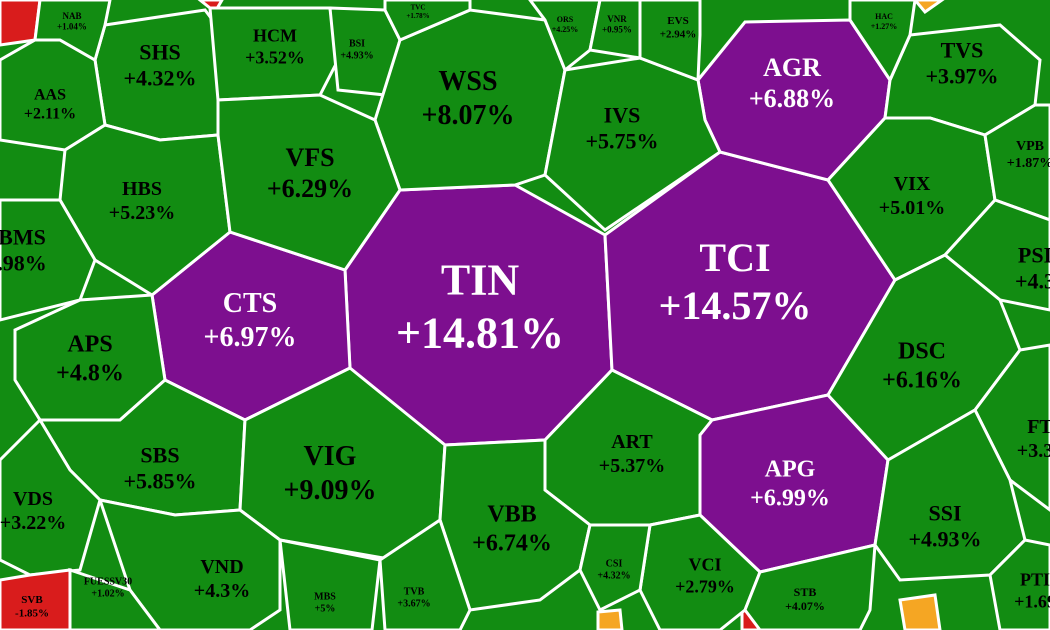  I want to click on ticker: TVS, so click(962, 49).